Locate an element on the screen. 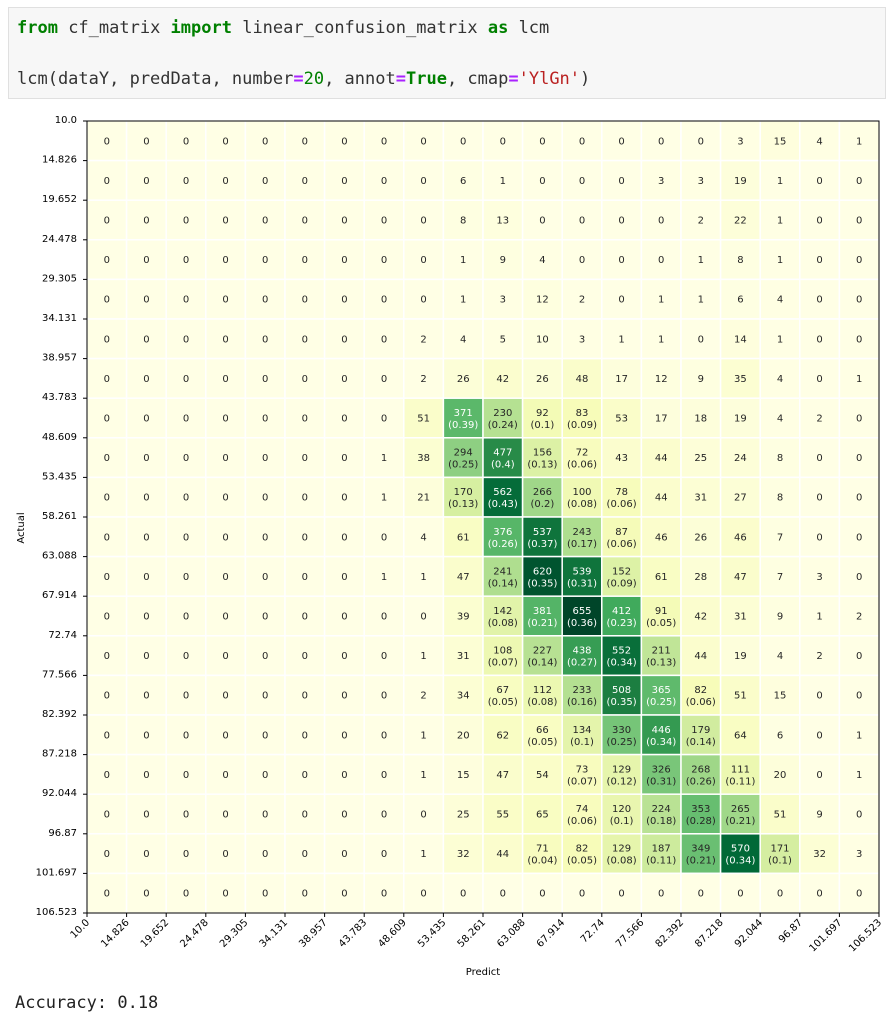 The height and width of the screenshot is (1023, 888). cell-count-label: 66 is located at coordinates (542, 730).